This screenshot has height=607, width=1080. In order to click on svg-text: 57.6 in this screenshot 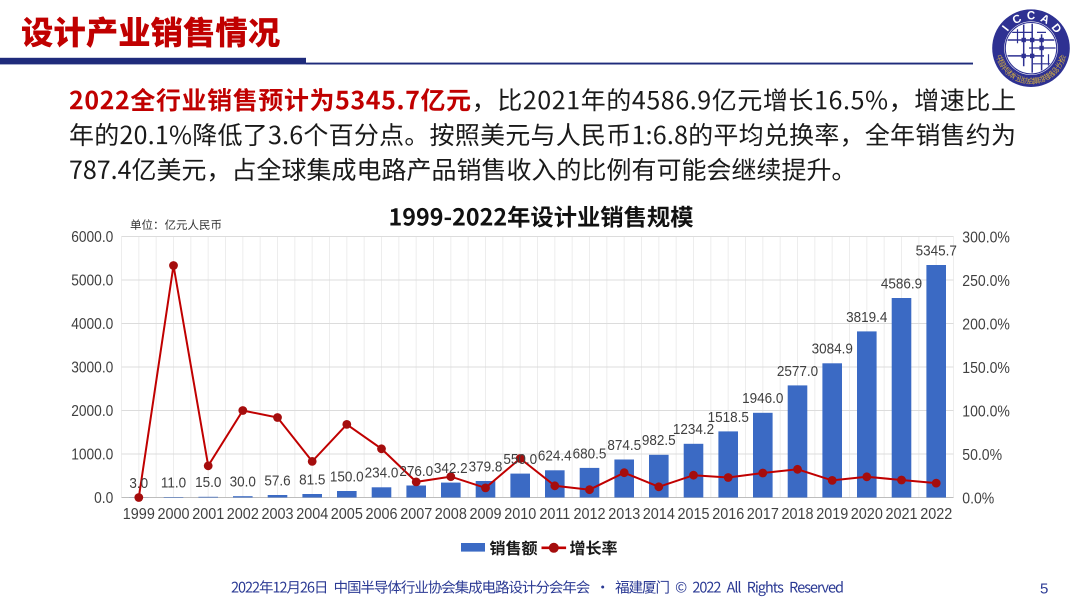, I will do `click(277, 481)`.